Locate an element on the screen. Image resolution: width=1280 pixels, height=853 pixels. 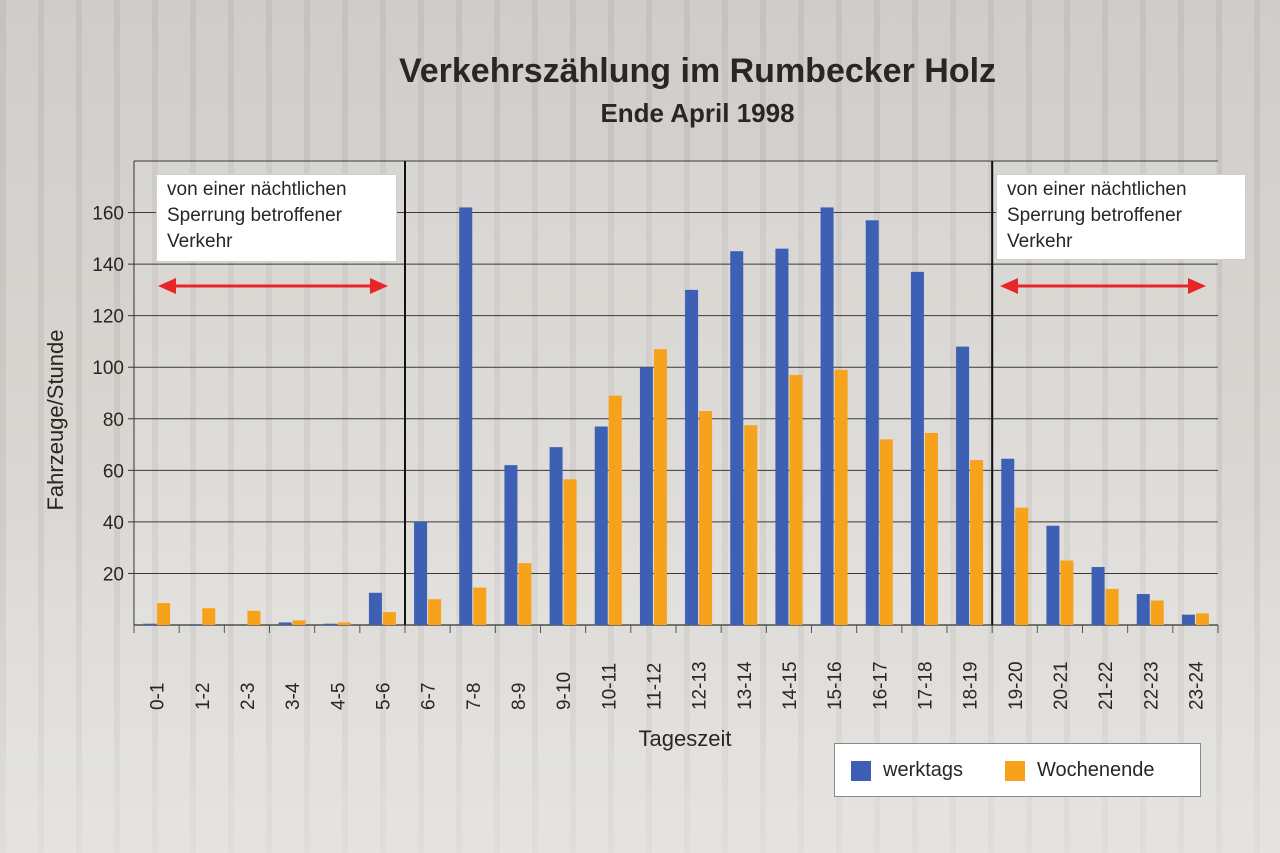
y-tick-label: 20 is located at coordinates (113, 574).